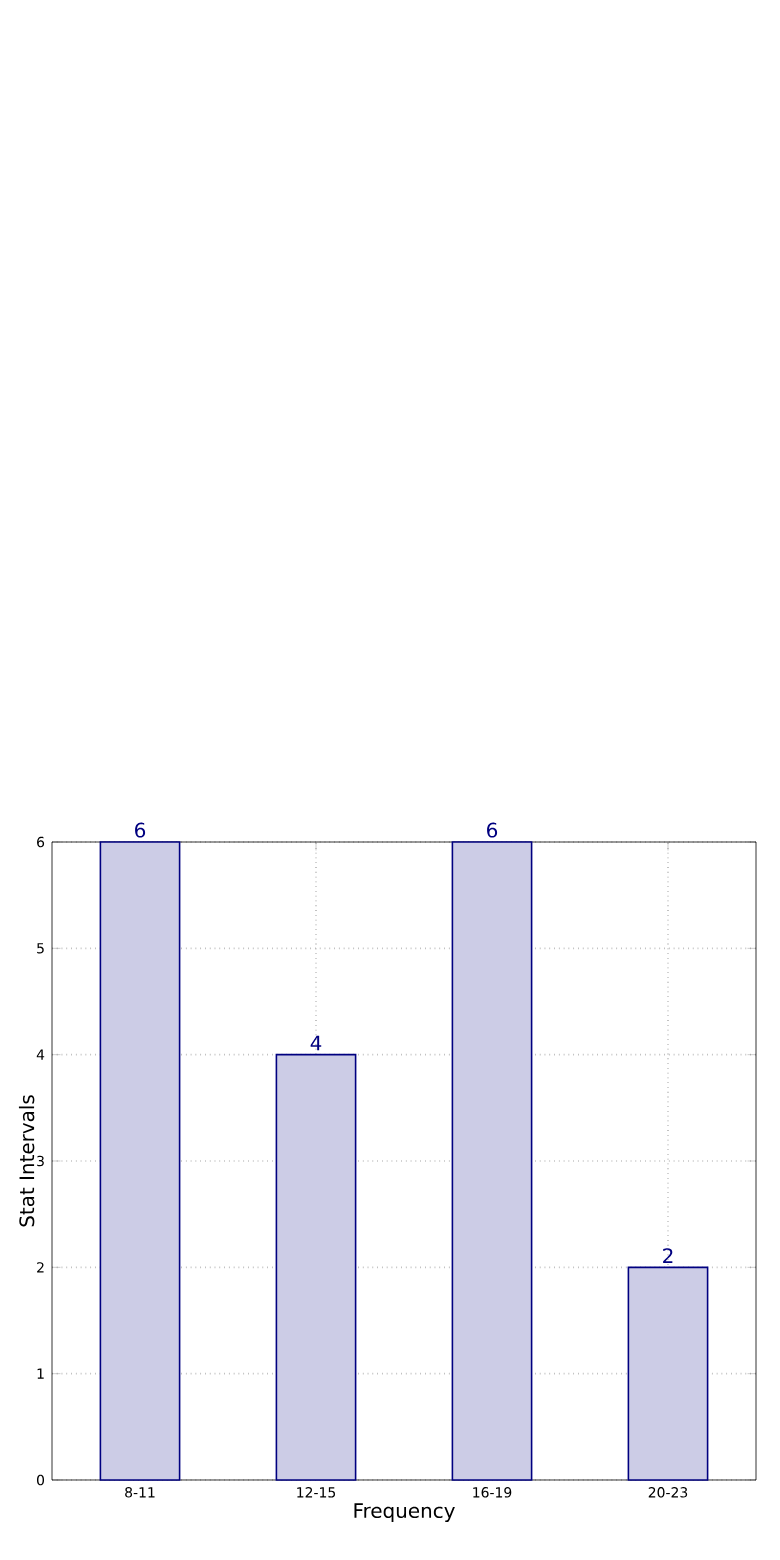  Describe the element at coordinates (316, 1043) in the screenshot. I see `data-label: 4` at that location.